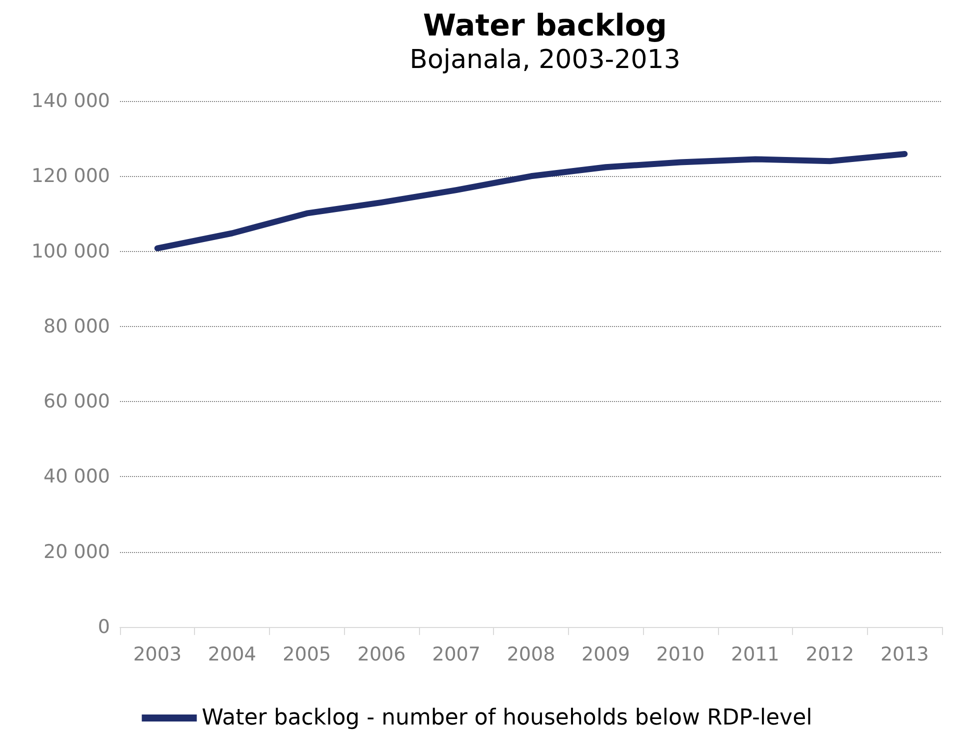 This screenshot has height=740, width=954. I want to click on legend-label: Water backlog - number of households below RDP-level, so click(507, 718).